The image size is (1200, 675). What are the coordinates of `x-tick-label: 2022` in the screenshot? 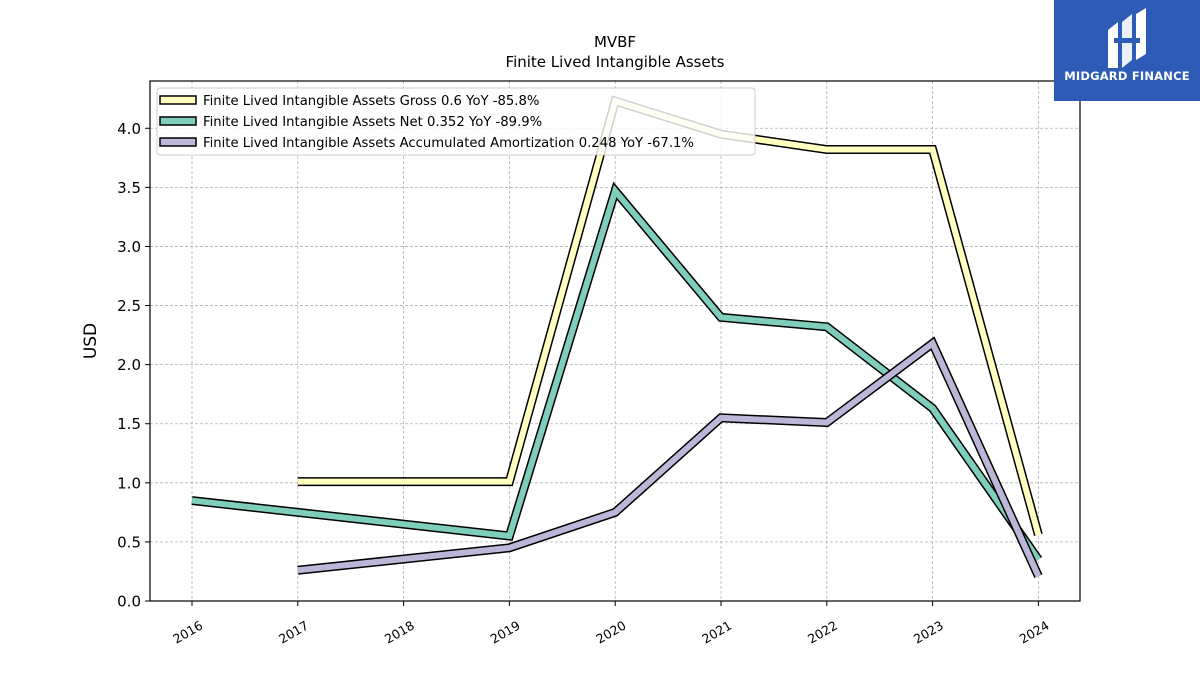 It's located at (822, 632).